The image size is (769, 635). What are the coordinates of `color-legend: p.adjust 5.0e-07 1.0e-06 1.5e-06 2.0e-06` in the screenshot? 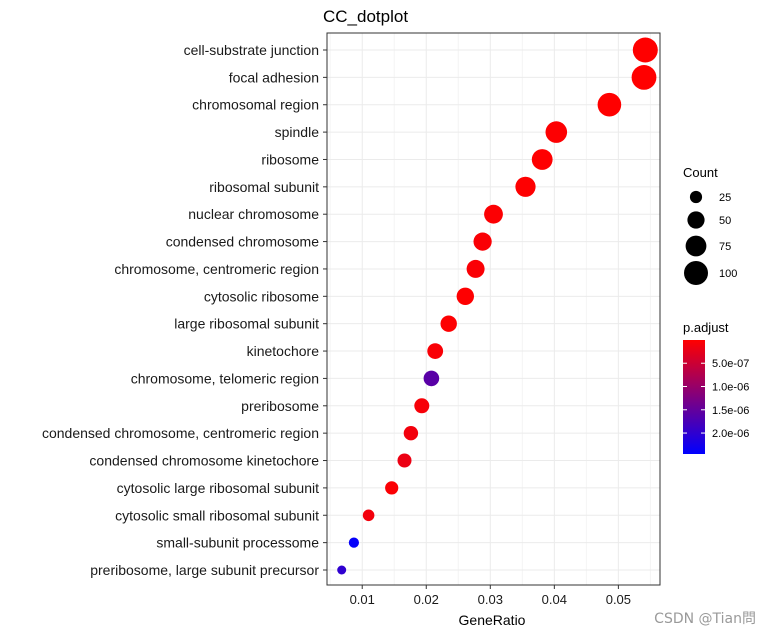 It's located at (716, 387).